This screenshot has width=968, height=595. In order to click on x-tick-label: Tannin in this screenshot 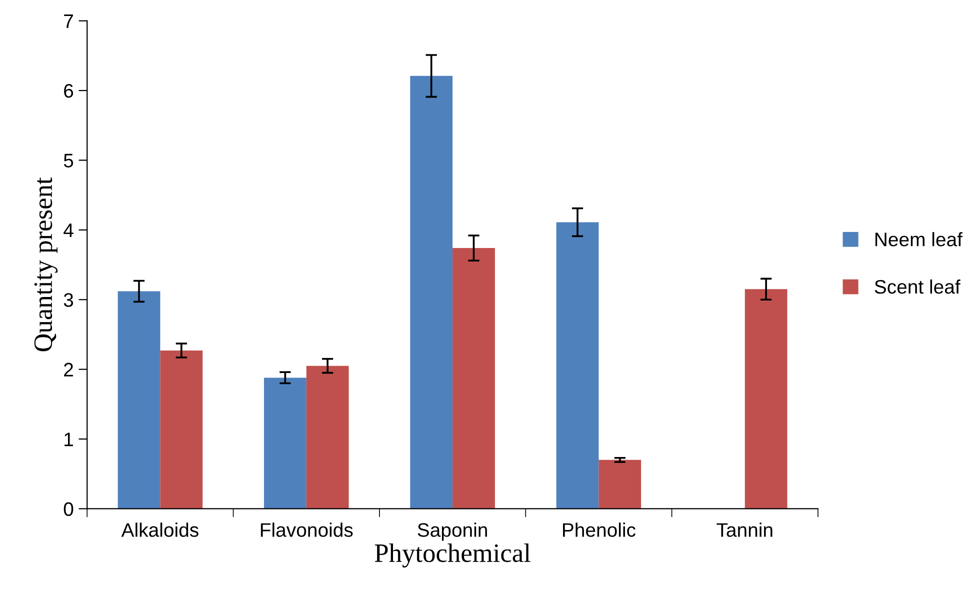, I will do `click(744, 529)`.